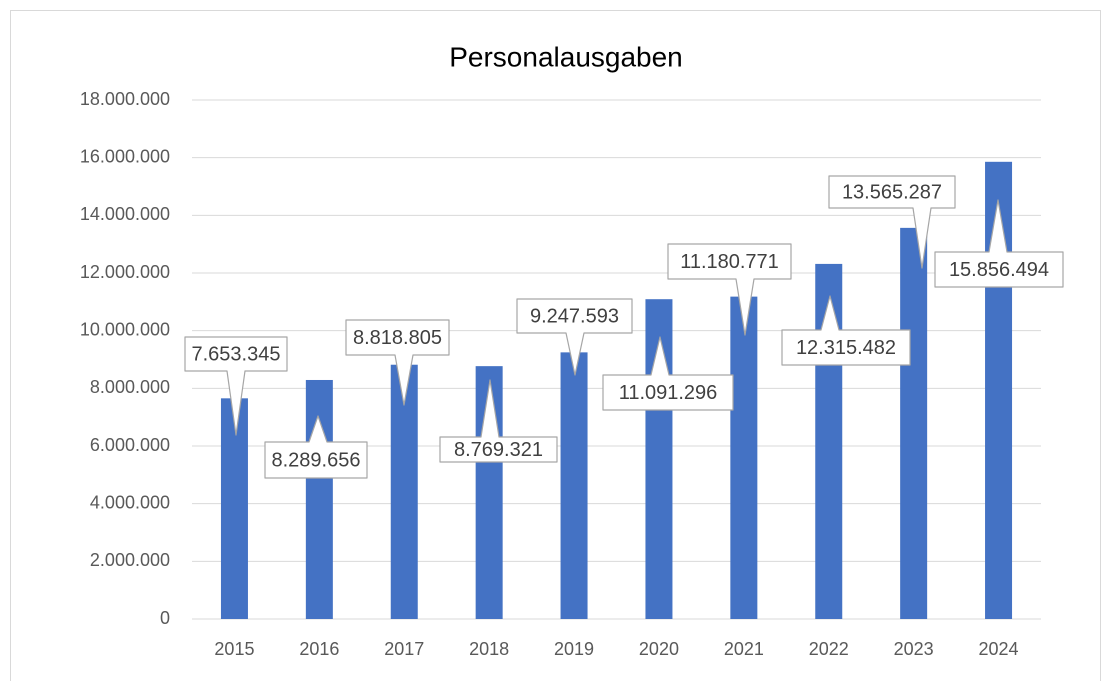  What do you see at coordinates (574, 316) in the screenshot?
I see `data-label: 9.247.593` at bounding box center [574, 316].